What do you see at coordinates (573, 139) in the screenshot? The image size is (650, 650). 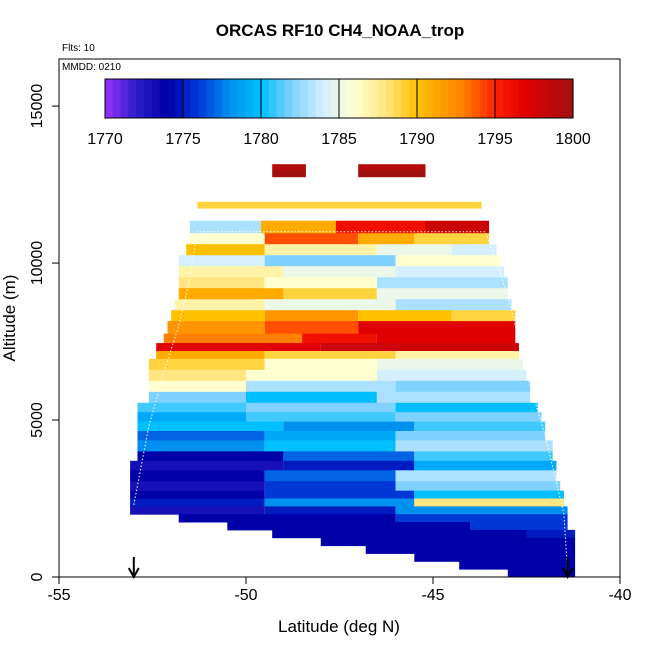 I see `colorbar-tick-label: 1800` at bounding box center [573, 139].